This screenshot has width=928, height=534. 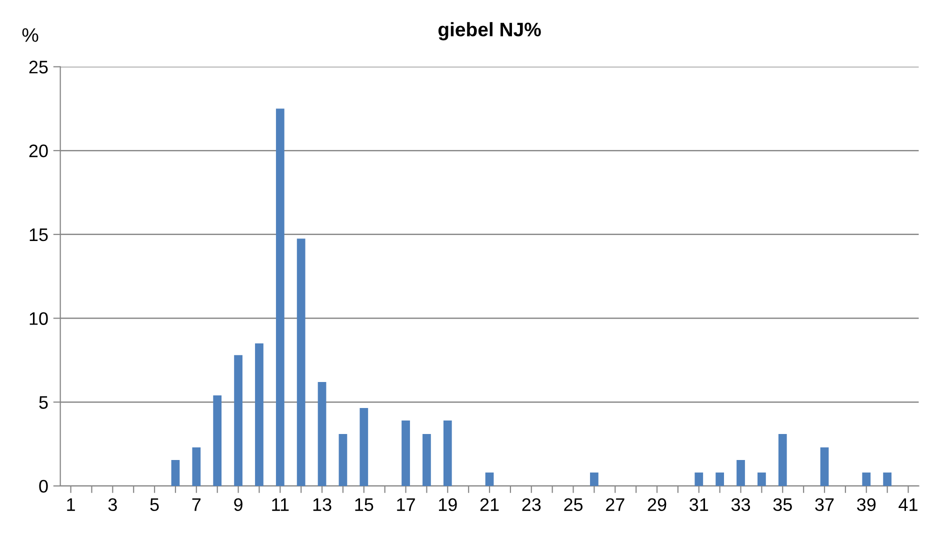 What do you see at coordinates (489, 31) in the screenshot?
I see `chart-title: giebel NJ%` at bounding box center [489, 31].